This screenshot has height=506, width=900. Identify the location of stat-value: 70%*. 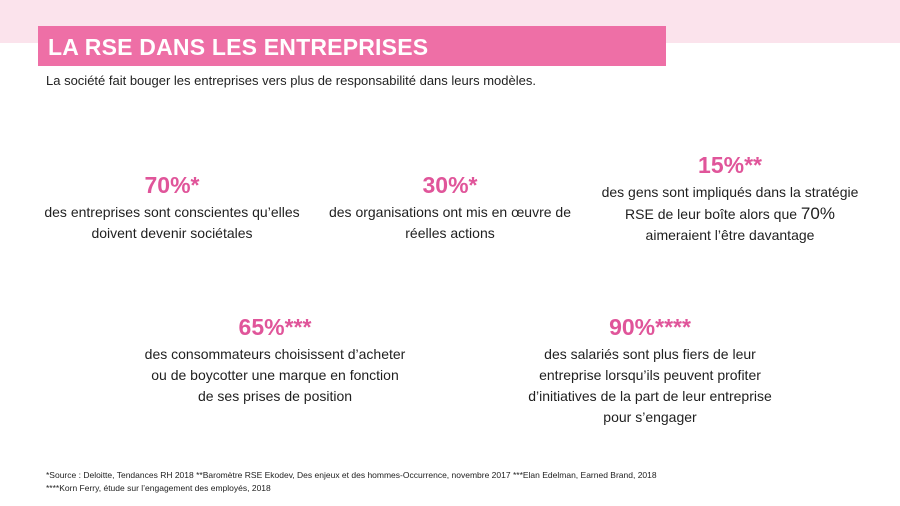
(172, 185).